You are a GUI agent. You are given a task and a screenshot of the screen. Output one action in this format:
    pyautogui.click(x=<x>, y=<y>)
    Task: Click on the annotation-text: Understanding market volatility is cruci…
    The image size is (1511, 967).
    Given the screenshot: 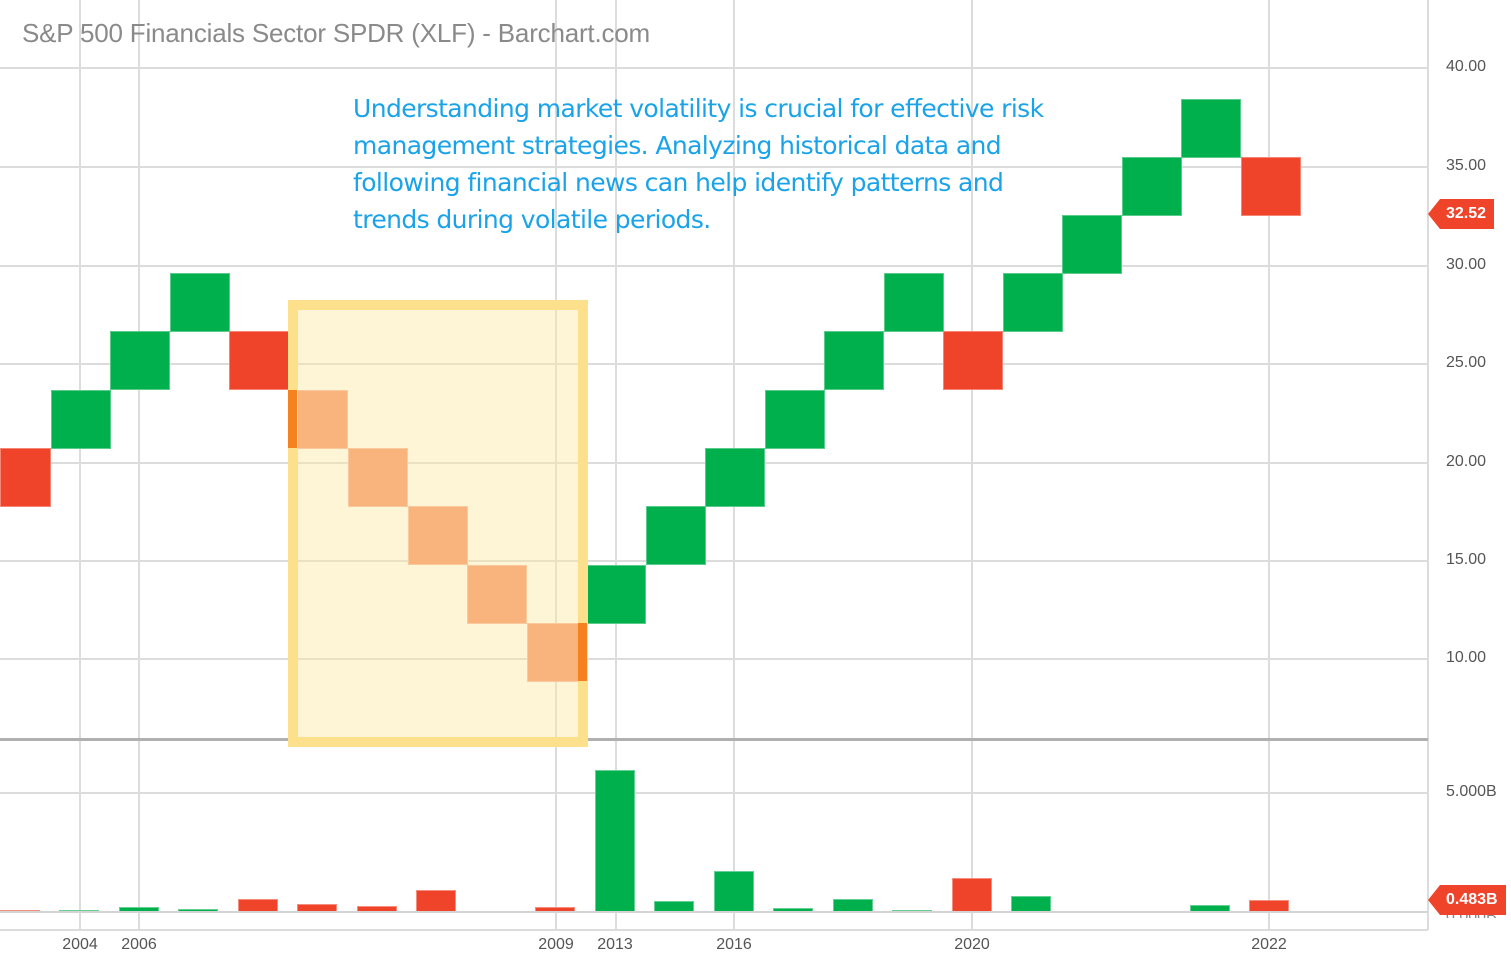 What is the action you would take?
    pyautogui.click(x=698, y=164)
    